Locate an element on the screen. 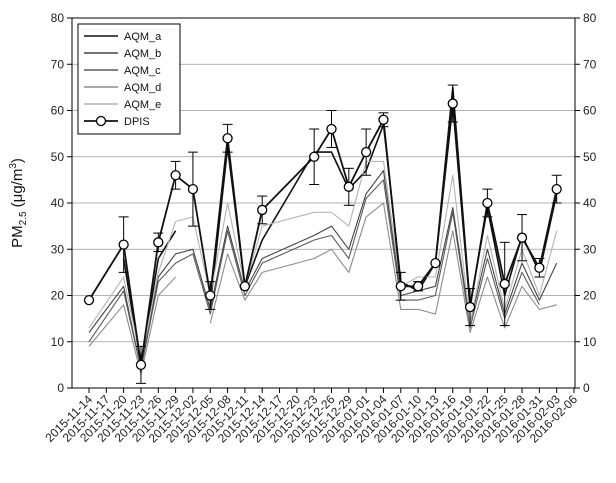 This screenshot has height=483, width=616. y-tick-label: 30 is located at coordinates (58, 249).